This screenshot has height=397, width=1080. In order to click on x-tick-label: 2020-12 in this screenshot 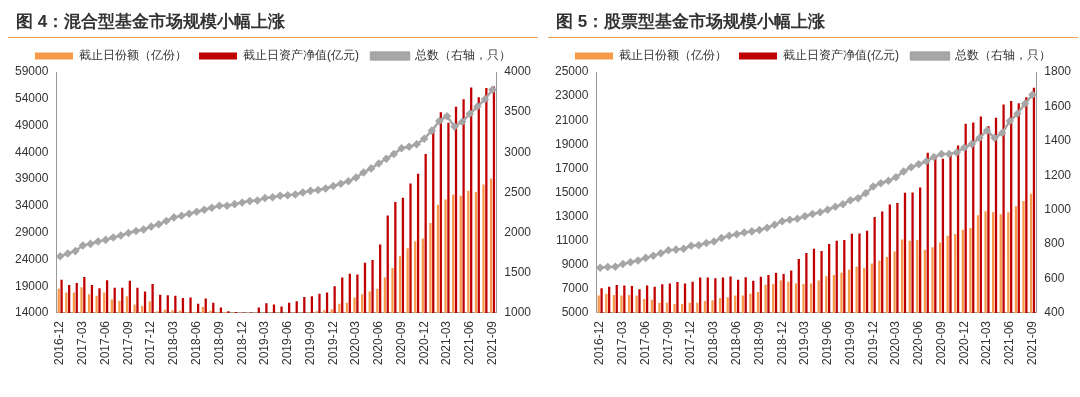, I will do `click(963, 343)`.